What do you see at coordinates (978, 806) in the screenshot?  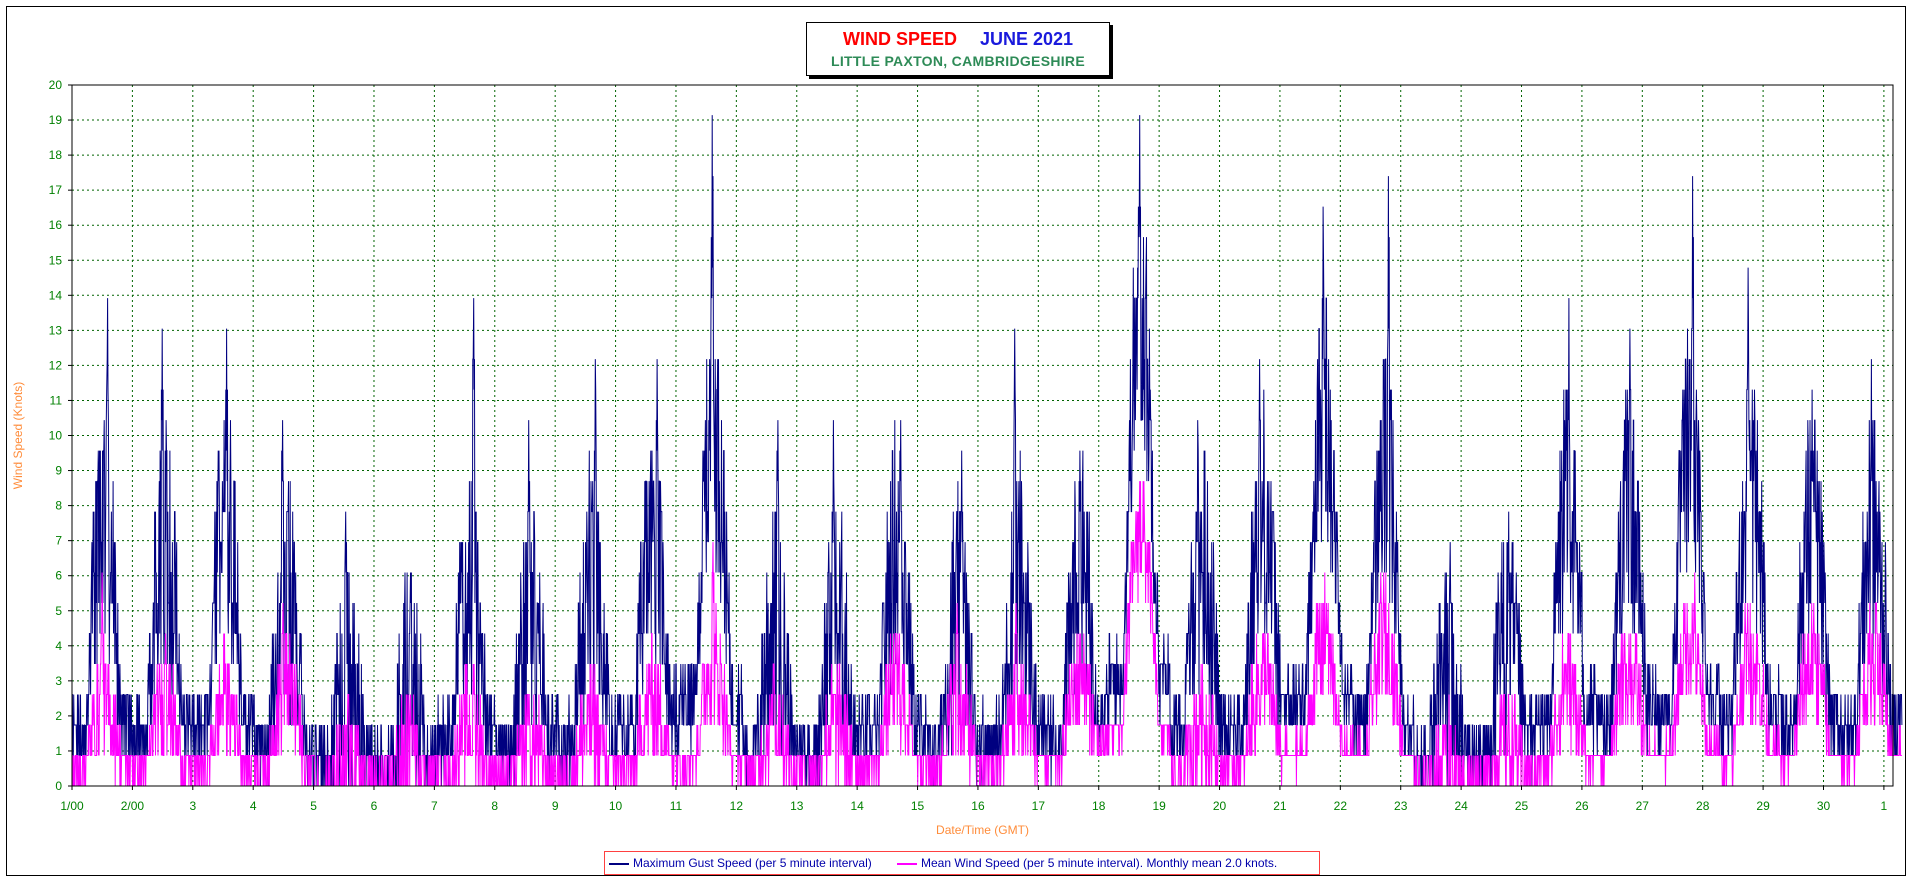 I see `x-tick-label: 16` at bounding box center [978, 806].